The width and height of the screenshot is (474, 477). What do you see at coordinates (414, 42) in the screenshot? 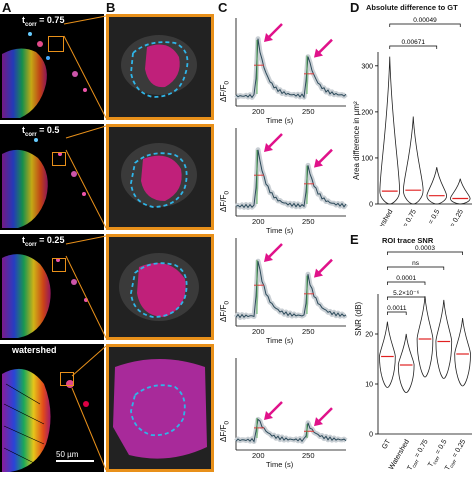
I see `significance-label: 0.00671` at bounding box center [414, 42].